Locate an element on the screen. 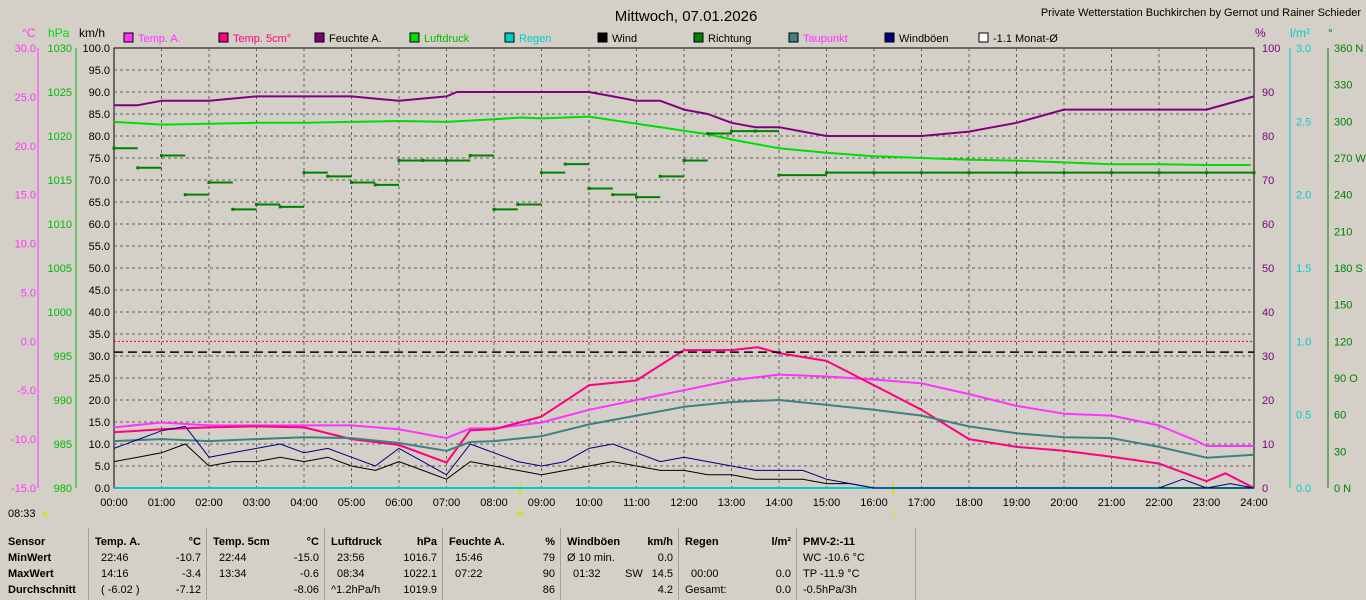 This screenshot has width=1366, height=600. stats-feuchte-max-val: 90 is located at coordinates (548, 574).